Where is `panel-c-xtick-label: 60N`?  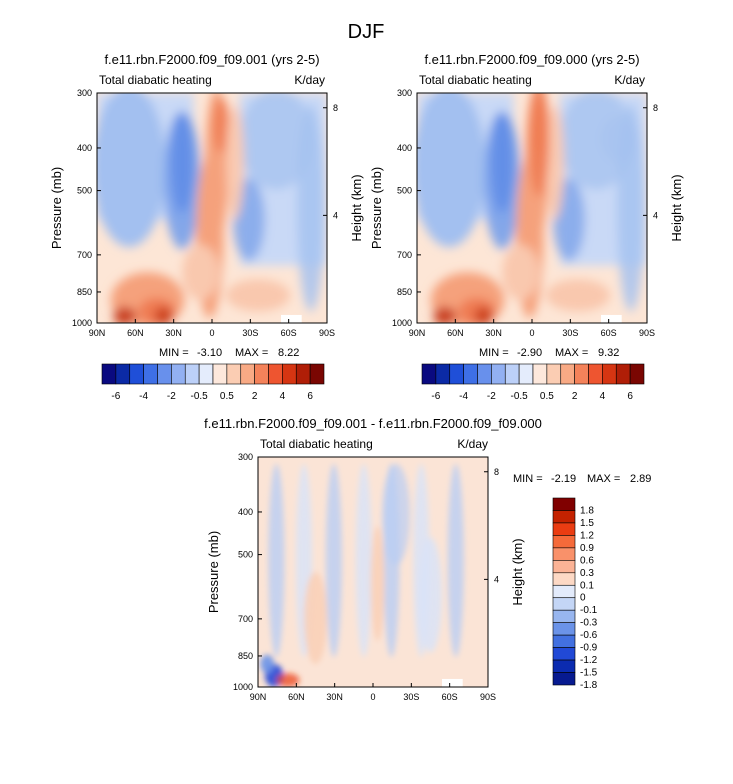
panel-c-xtick-label: 60N is located at coordinates (296, 697).